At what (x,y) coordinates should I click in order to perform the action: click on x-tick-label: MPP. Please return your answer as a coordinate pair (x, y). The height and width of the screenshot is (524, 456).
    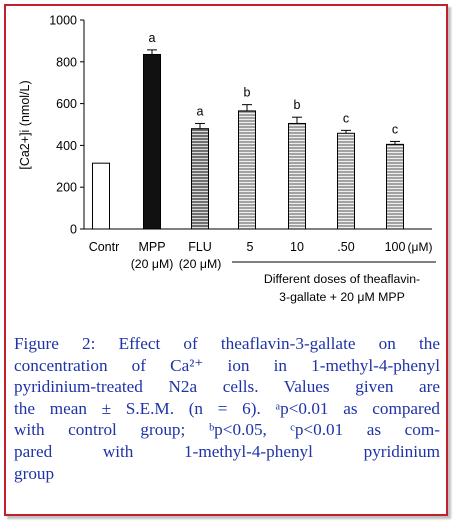
    Looking at the image, I should click on (151, 247).